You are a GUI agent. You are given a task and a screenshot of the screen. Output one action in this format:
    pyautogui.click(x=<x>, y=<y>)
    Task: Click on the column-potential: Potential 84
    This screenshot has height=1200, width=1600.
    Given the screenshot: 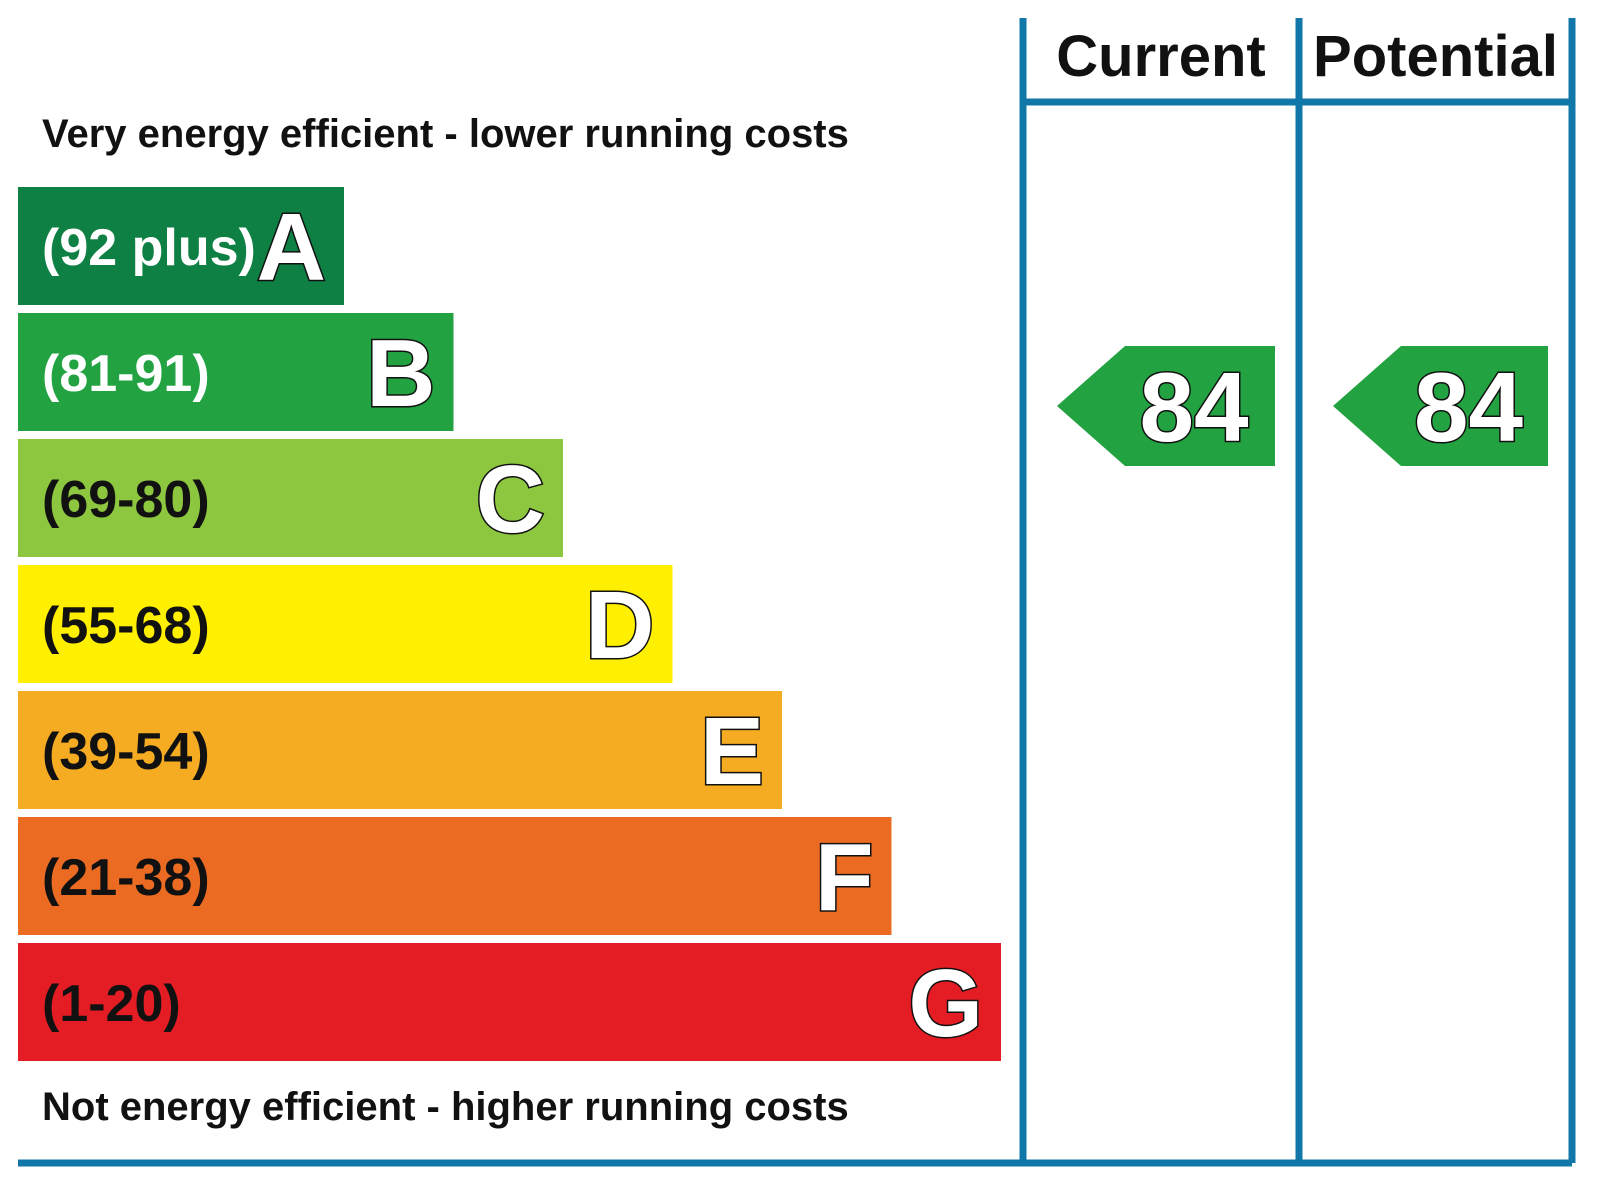 What is the action you would take?
    pyautogui.click(x=1435, y=245)
    